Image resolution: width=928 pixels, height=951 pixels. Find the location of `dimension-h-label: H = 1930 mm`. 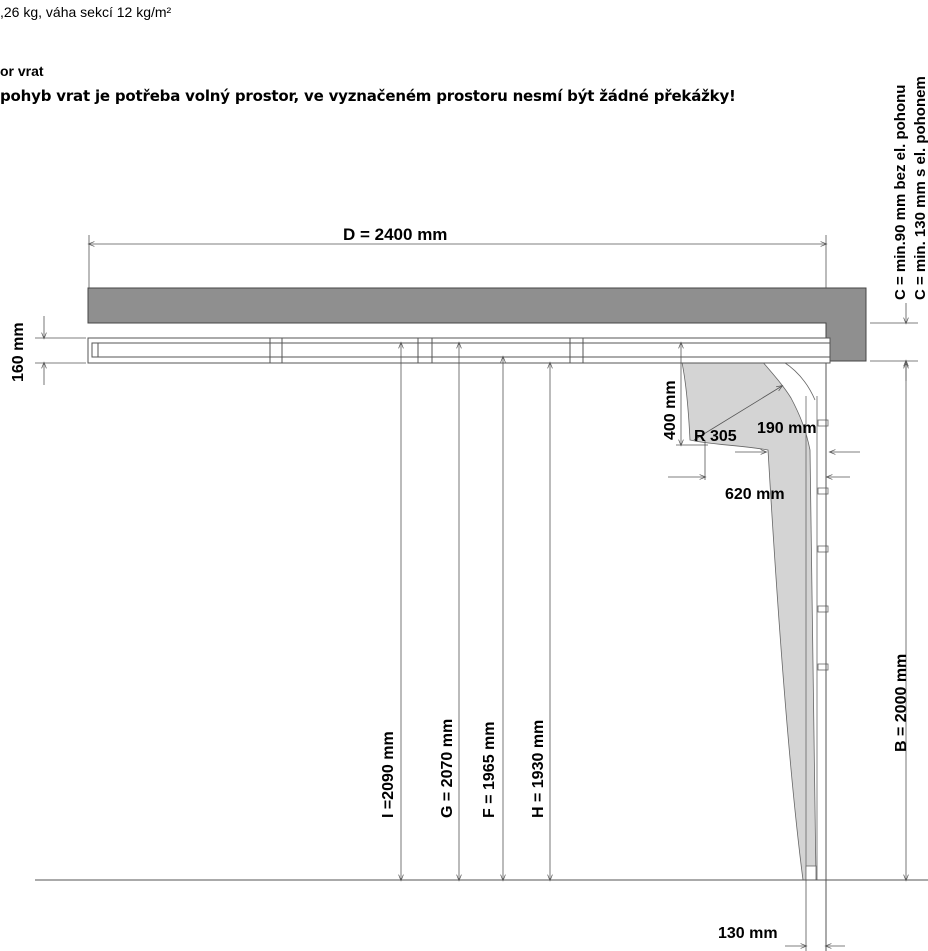

dimension-h-label: H = 1930 mm is located at coordinates (538, 769).